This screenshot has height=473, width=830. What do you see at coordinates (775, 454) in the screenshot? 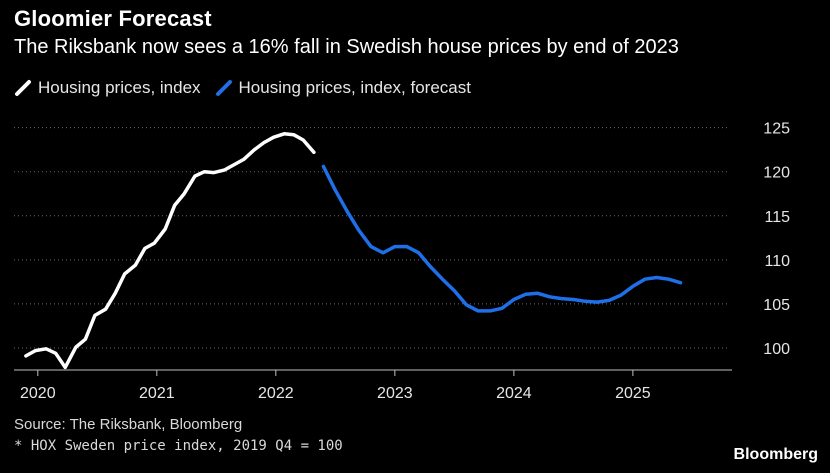
I see `bloomberg-logo: Bloomberg` at bounding box center [775, 454].